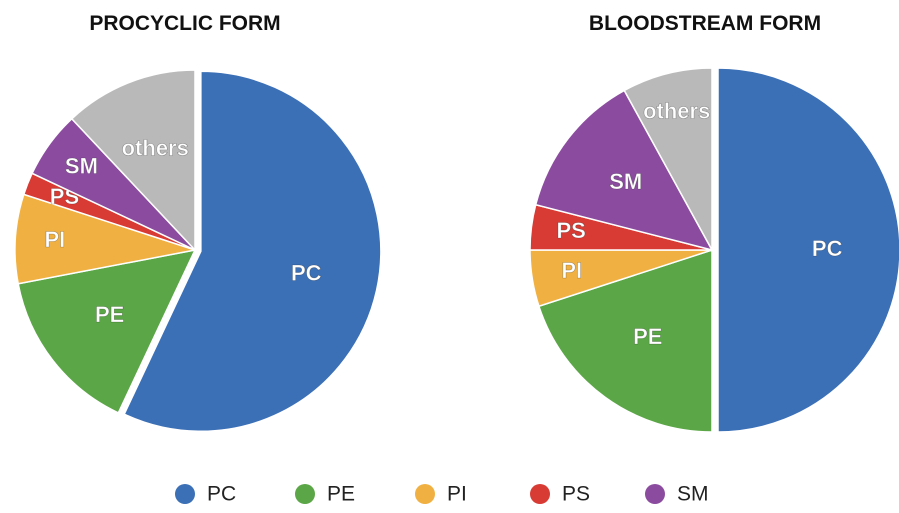 The width and height of the screenshot is (899, 513). What do you see at coordinates (693, 494) in the screenshot?
I see `legend-label: SM` at bounding box center [693, 494].